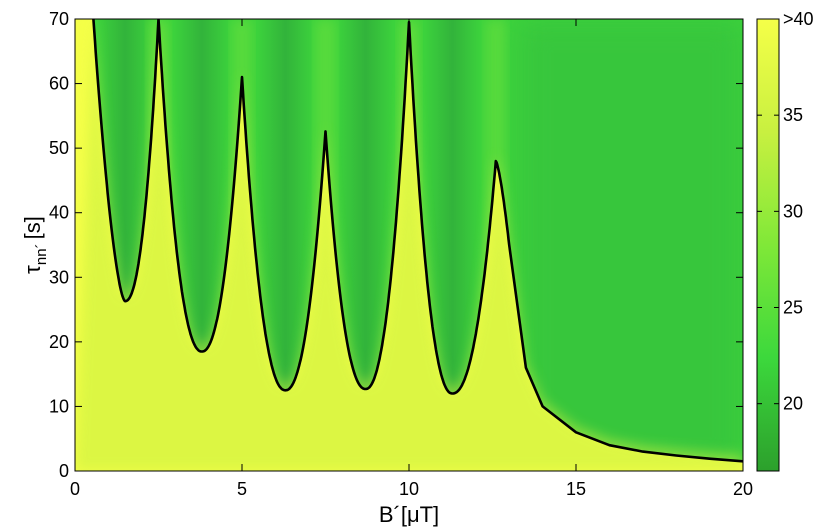 The image size is (830, 531). Describe the element at coordinates (64, 471) in the screenshot. I see `y-tick-label: 0` at that location.